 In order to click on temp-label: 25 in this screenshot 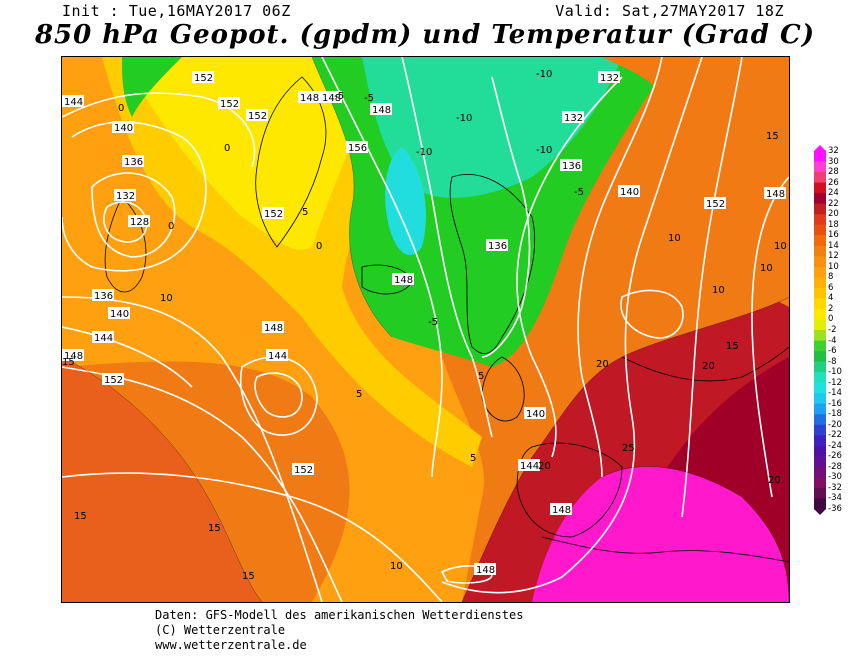, I will do `click(628, 448)`.